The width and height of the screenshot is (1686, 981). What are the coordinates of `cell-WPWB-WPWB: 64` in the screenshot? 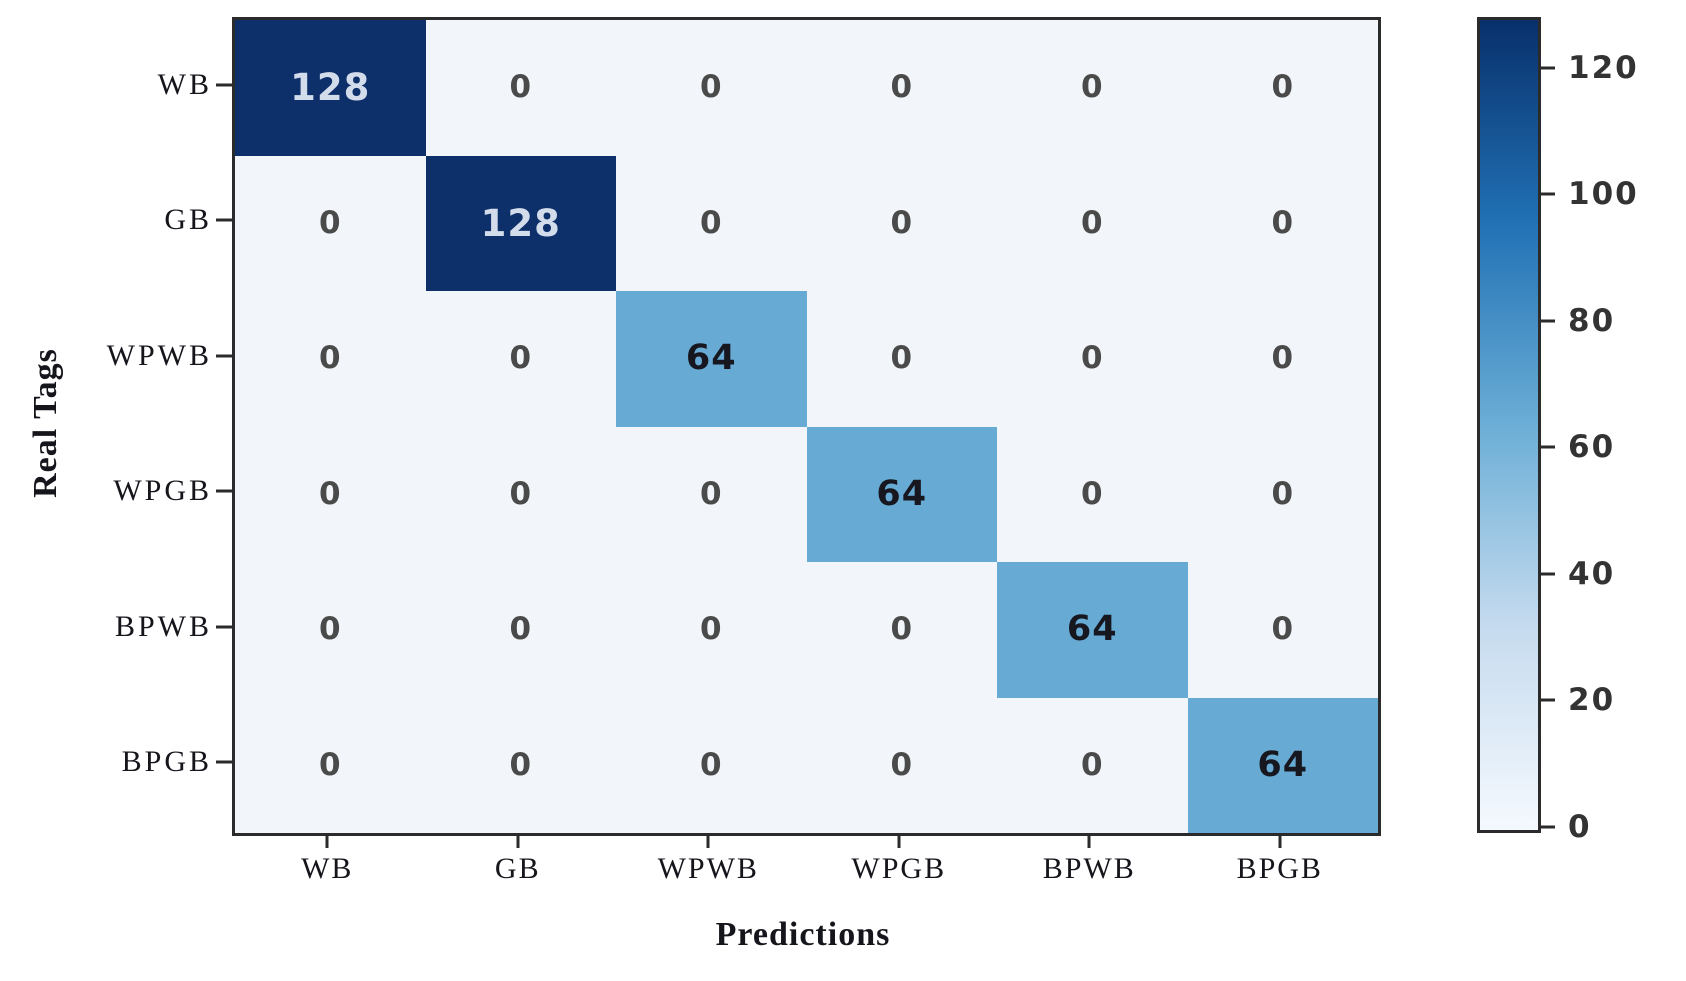 It's located at (711, 359).